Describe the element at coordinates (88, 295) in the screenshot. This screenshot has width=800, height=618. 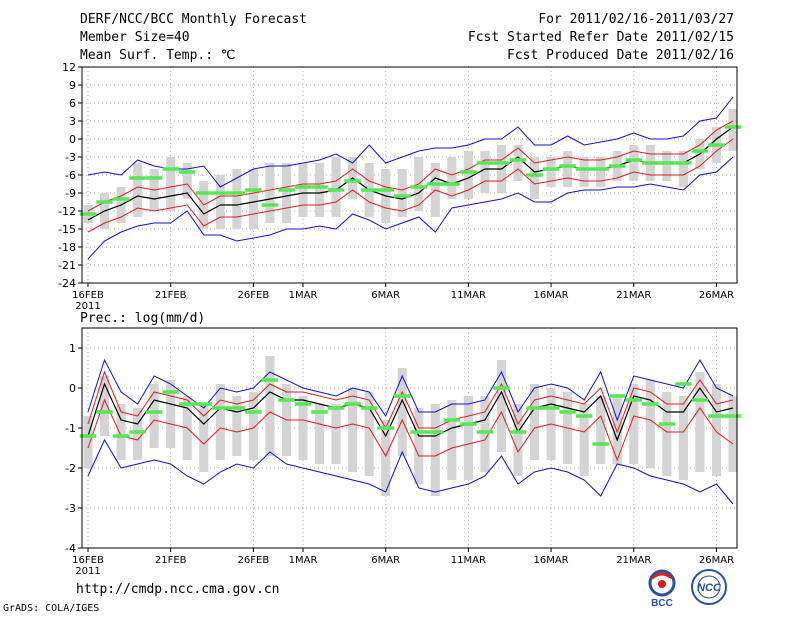
I see `temp-xtick-label: 16FEB` at that location.